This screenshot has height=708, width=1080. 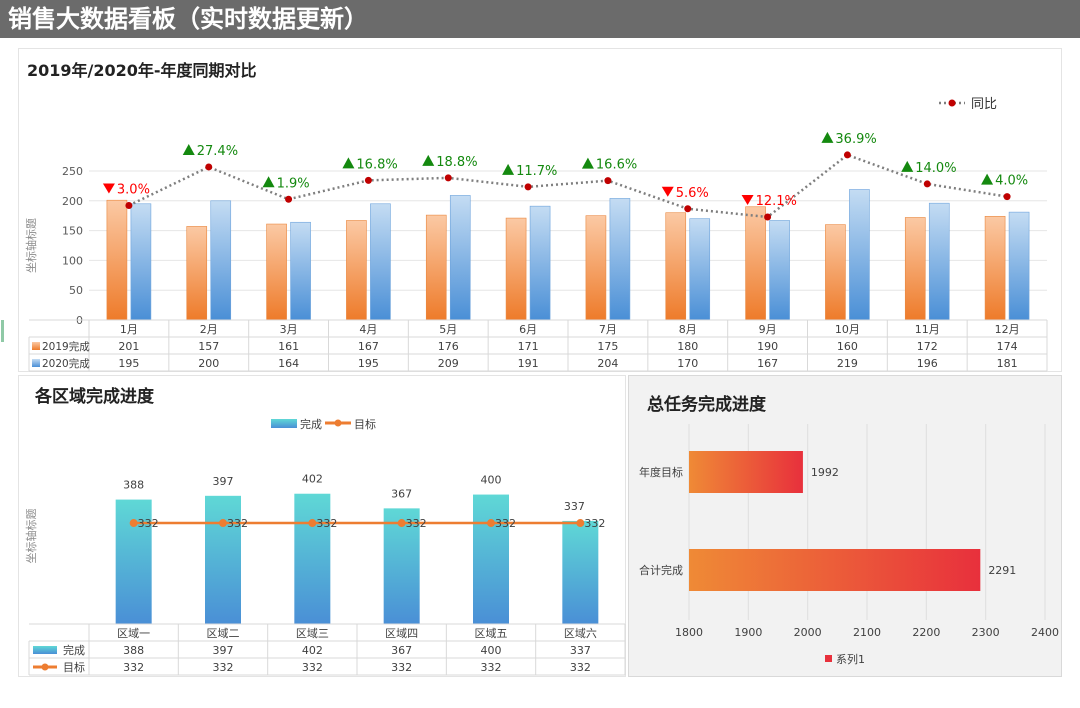 What do you see at coordinates (208, 346) in the screenshot?
I see `table-cell-2019: 157` at bounding box center [208, 346].